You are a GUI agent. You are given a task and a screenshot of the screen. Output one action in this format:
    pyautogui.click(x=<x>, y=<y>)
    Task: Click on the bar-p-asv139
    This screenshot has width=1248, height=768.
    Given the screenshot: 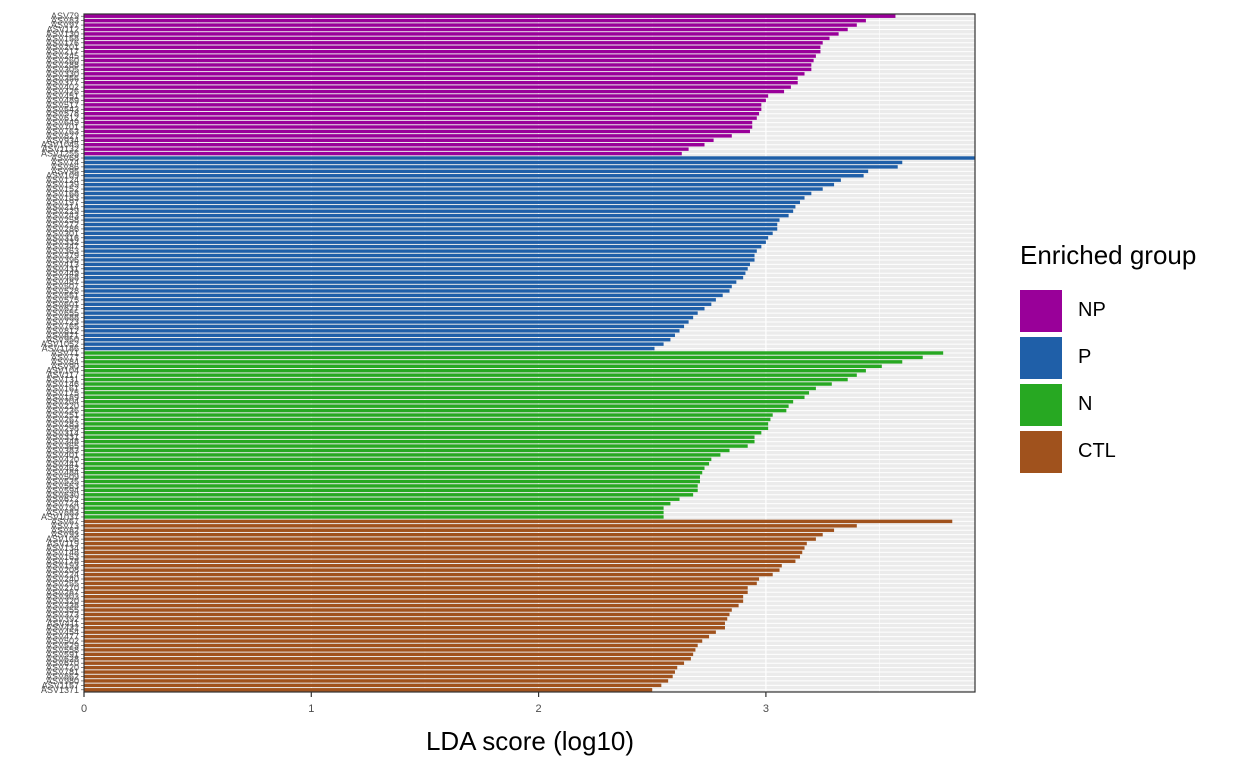 What is the action you would take?
    pyautogui.click(x=459, y=184)
    